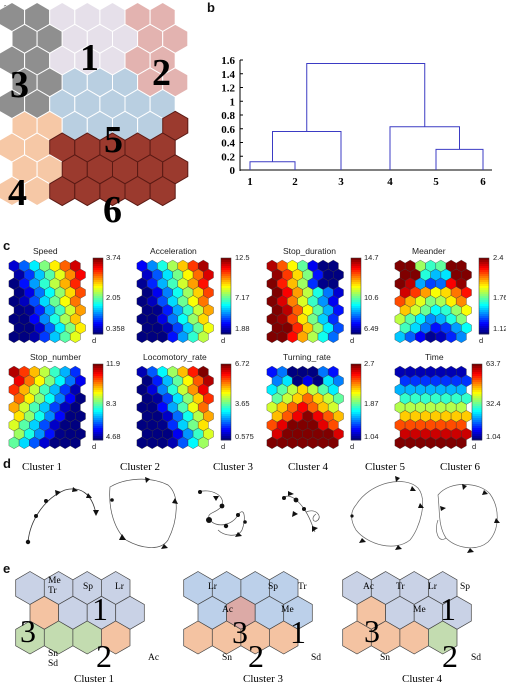 Image resolution: width=506 pixels, height=685 pixels. Describe the element at coordinates (227, 658) in the screenshot. I see `map3-label-sn: Sn` at that location.